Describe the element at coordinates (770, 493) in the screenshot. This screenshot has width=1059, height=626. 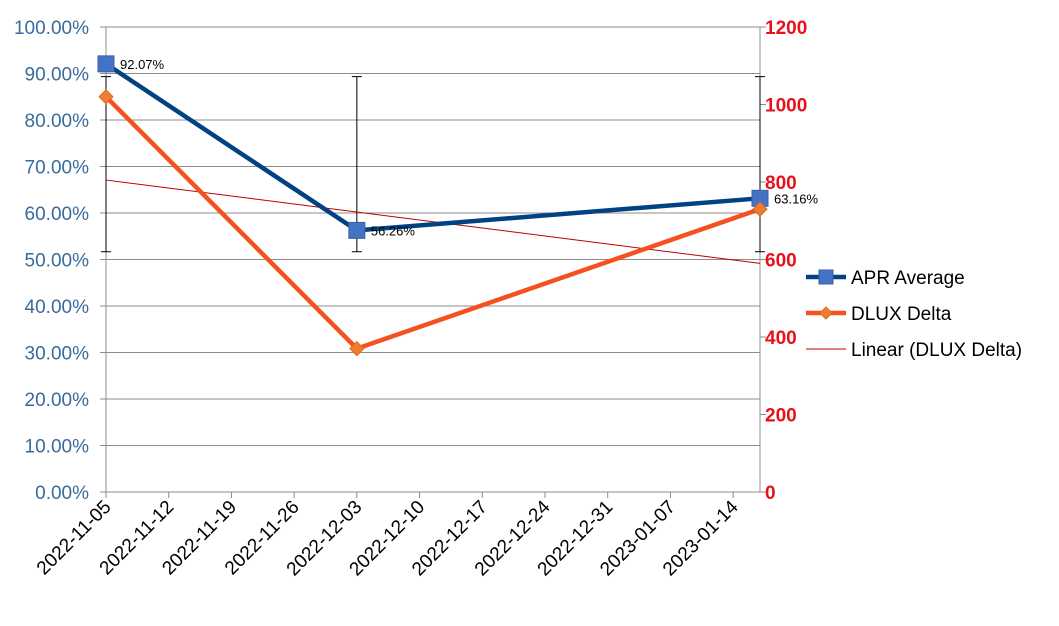
I see `right-y-tick-label: 0` at that location.